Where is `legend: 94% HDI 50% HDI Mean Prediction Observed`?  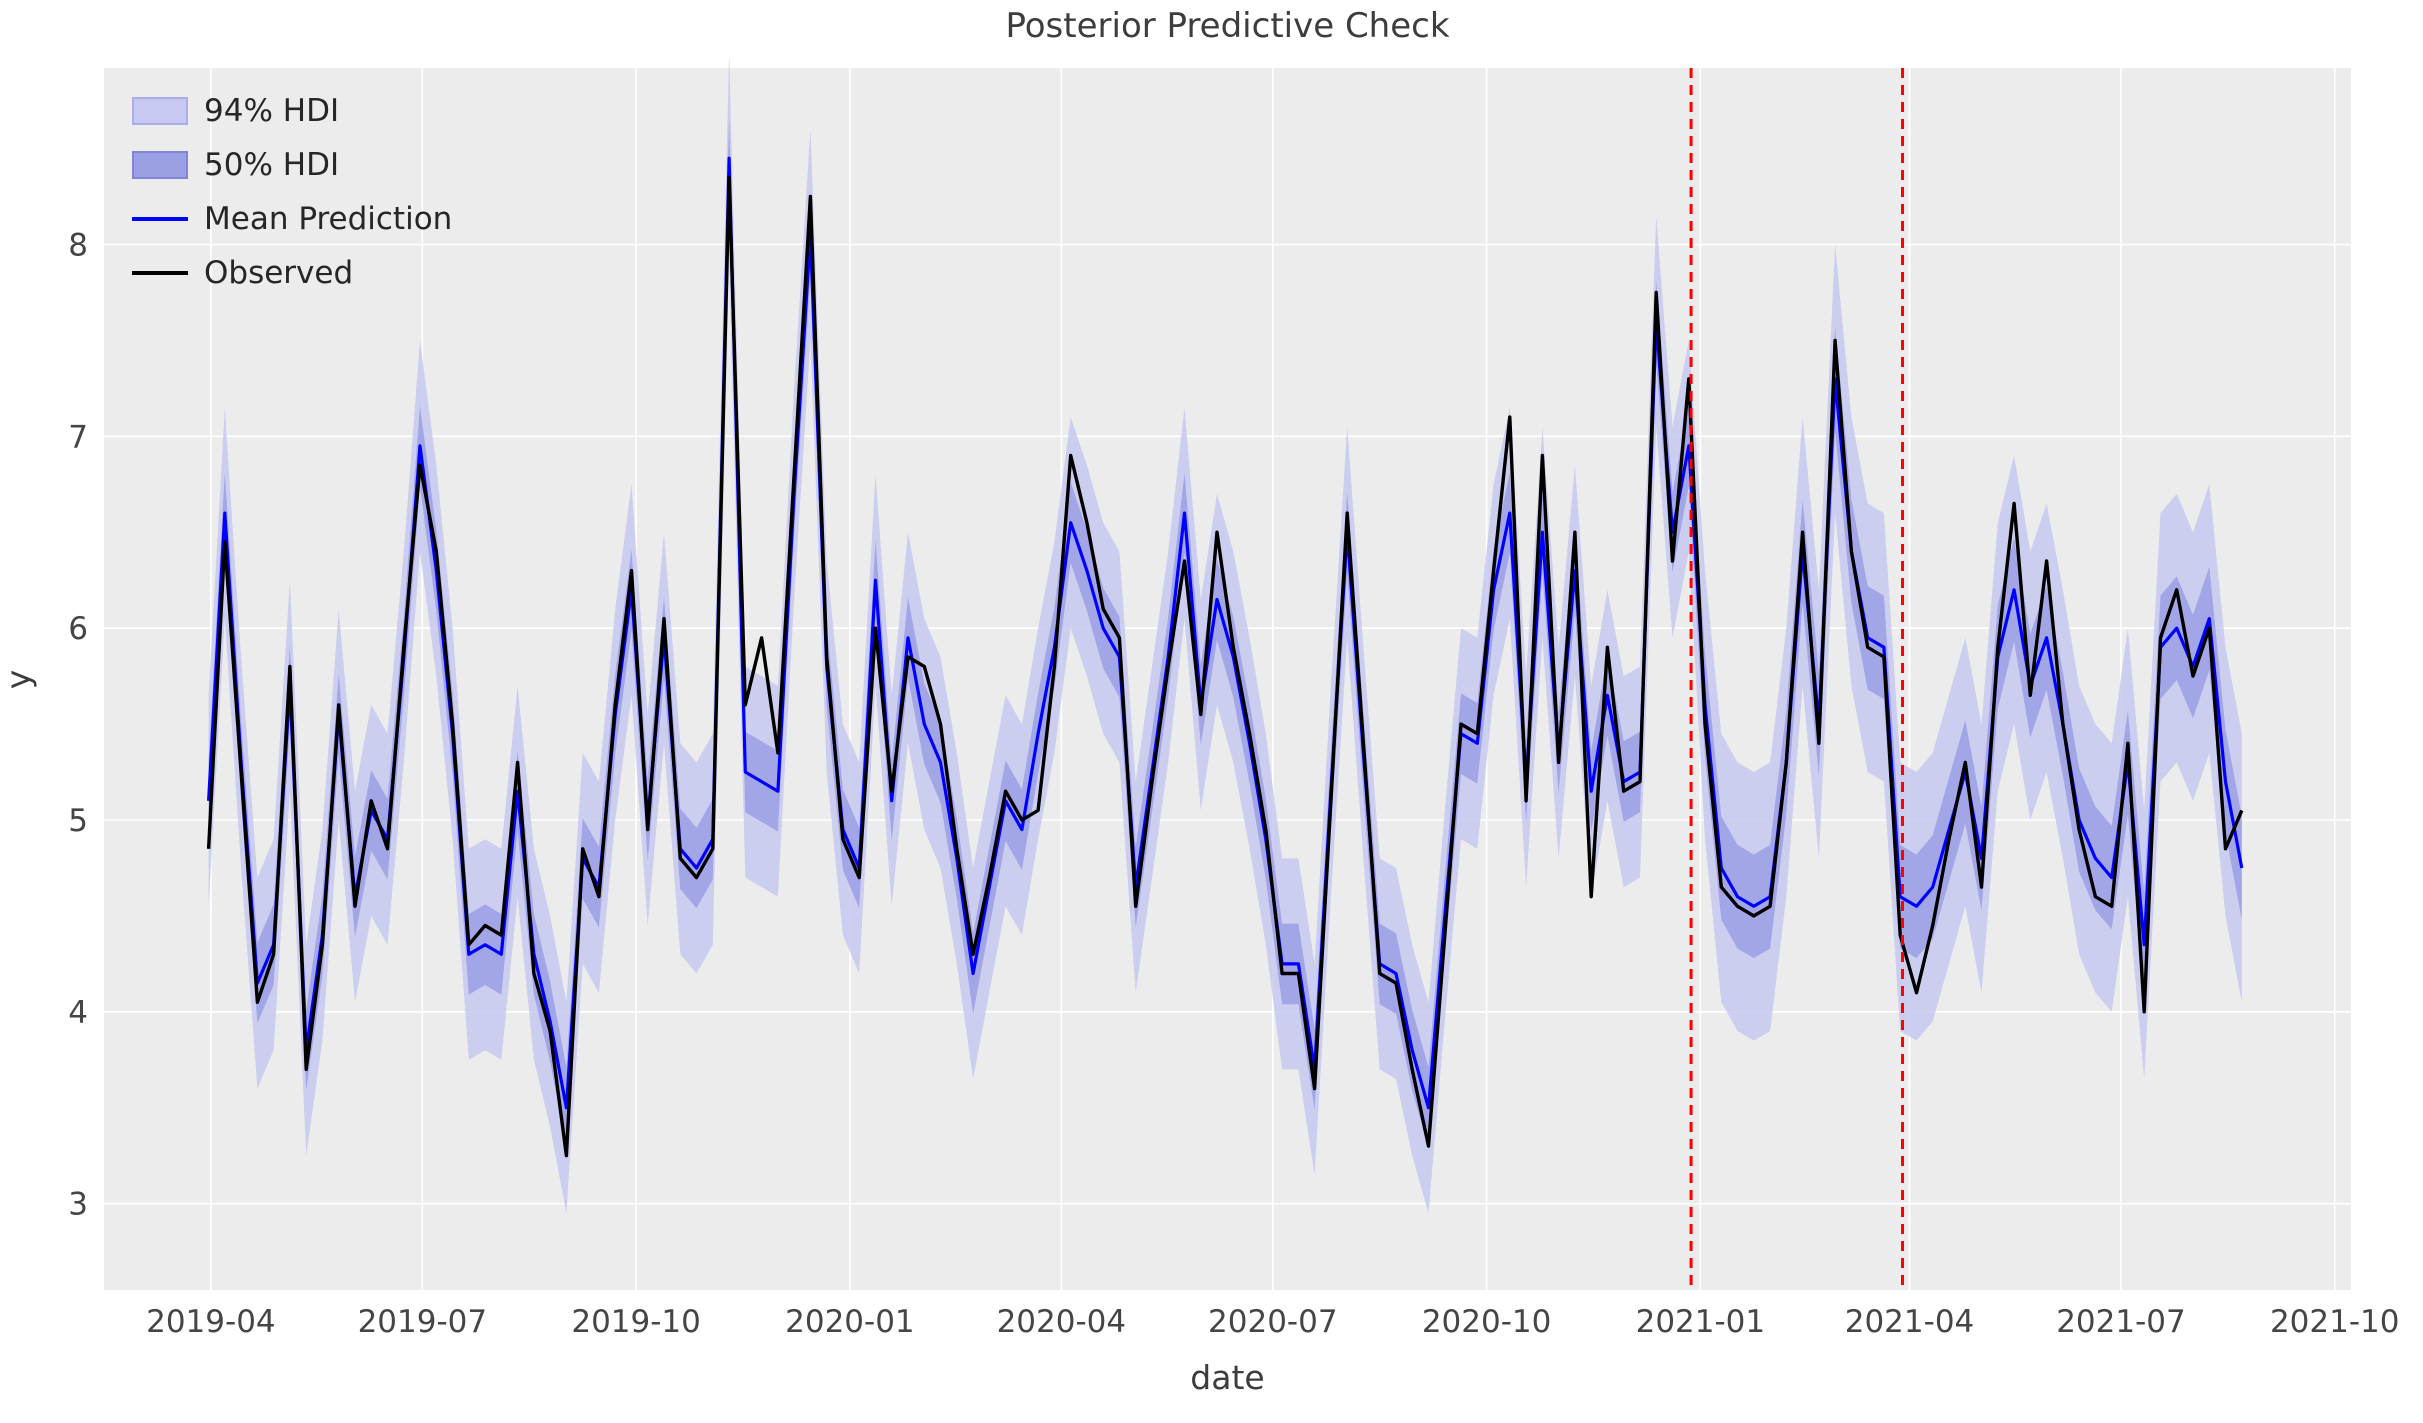
legend: 94% HDI 50% HDI Mean Prediction Observed is located at coordinates (292, 192).